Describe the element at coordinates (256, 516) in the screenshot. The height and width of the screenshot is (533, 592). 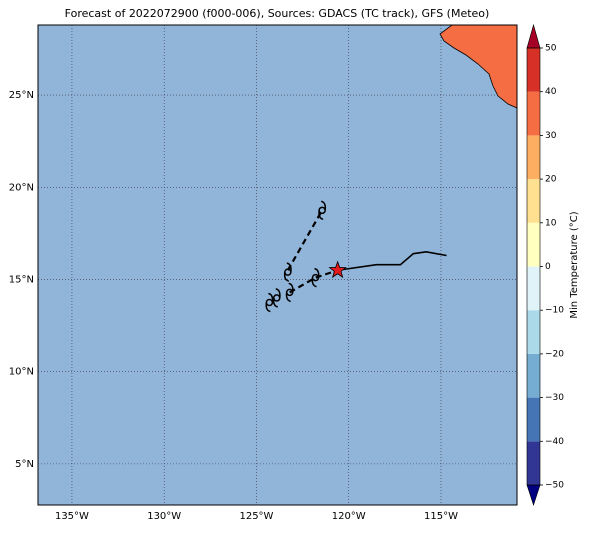
I see `x-tick-label: 125°W` at that location.